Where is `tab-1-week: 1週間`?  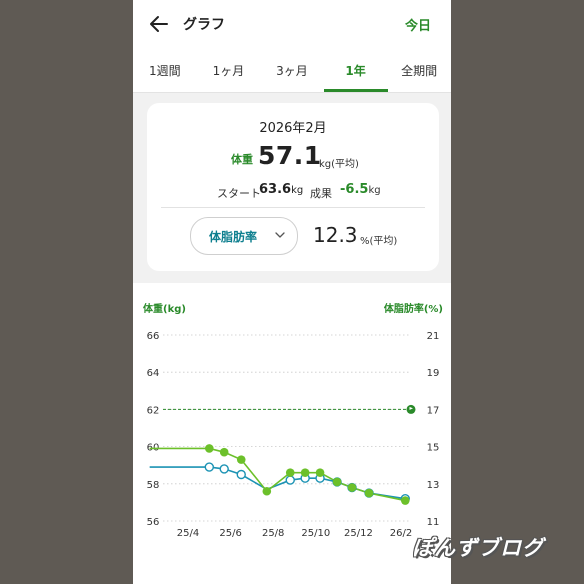
tab-1-week: 1週間 is located at coordinates (164, 71).